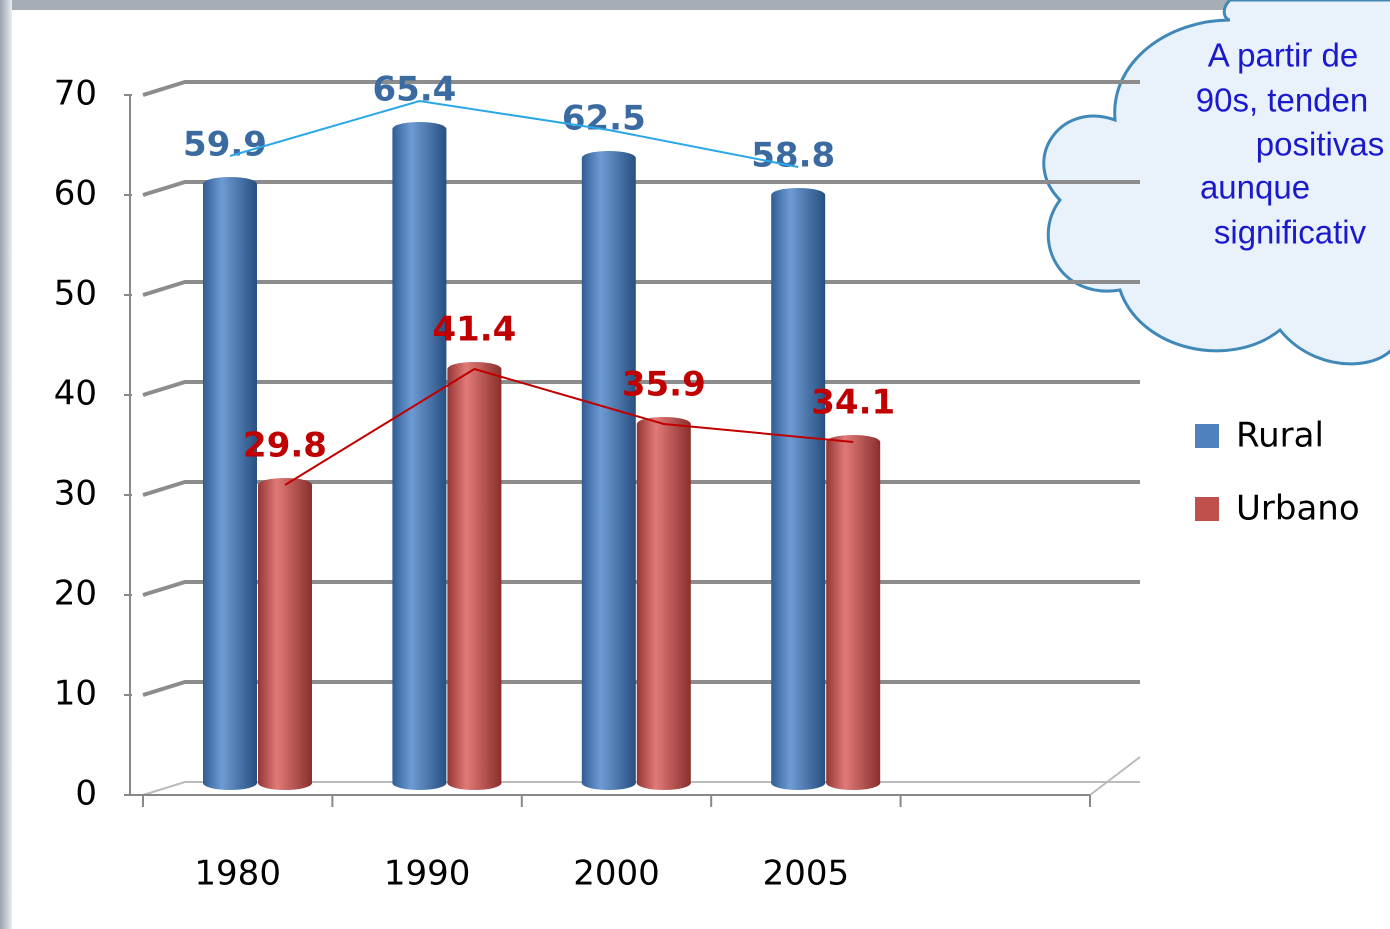  I want to click on annotation-line: 90s, tenden, so click(1282, 100).